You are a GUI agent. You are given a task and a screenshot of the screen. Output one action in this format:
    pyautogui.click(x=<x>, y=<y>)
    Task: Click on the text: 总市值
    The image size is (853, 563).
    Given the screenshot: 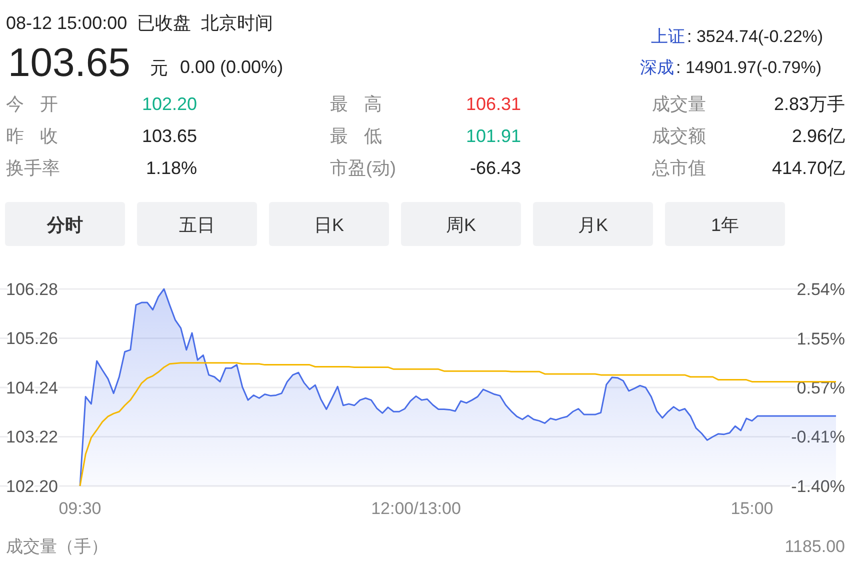 What is the action you would take?
    pyautogui.click(x=678, y=168)
    